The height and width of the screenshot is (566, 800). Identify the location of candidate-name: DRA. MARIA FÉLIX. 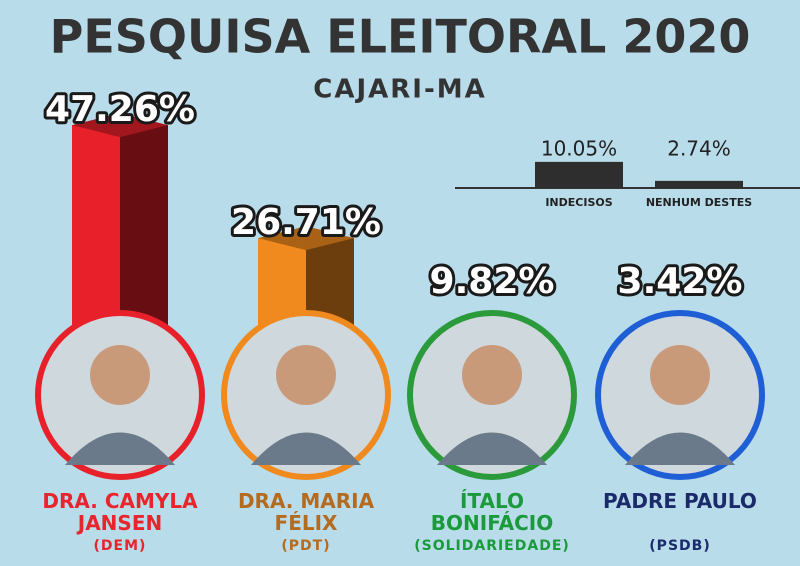
(306, 512).